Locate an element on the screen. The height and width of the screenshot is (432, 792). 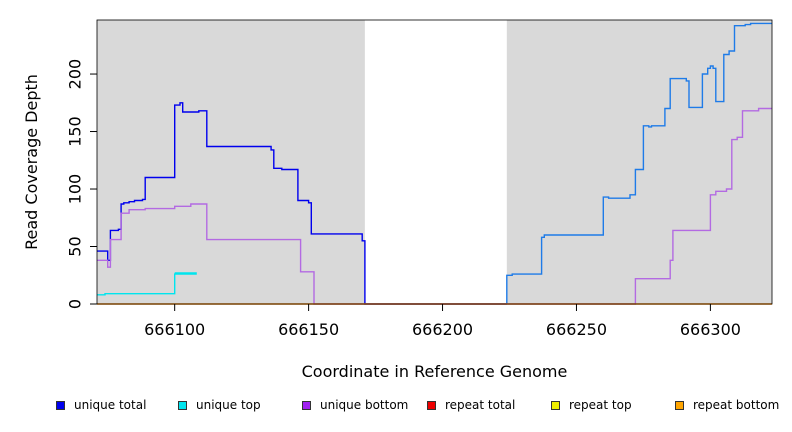
series-line-unique-top is located at coordinates (147, 284).